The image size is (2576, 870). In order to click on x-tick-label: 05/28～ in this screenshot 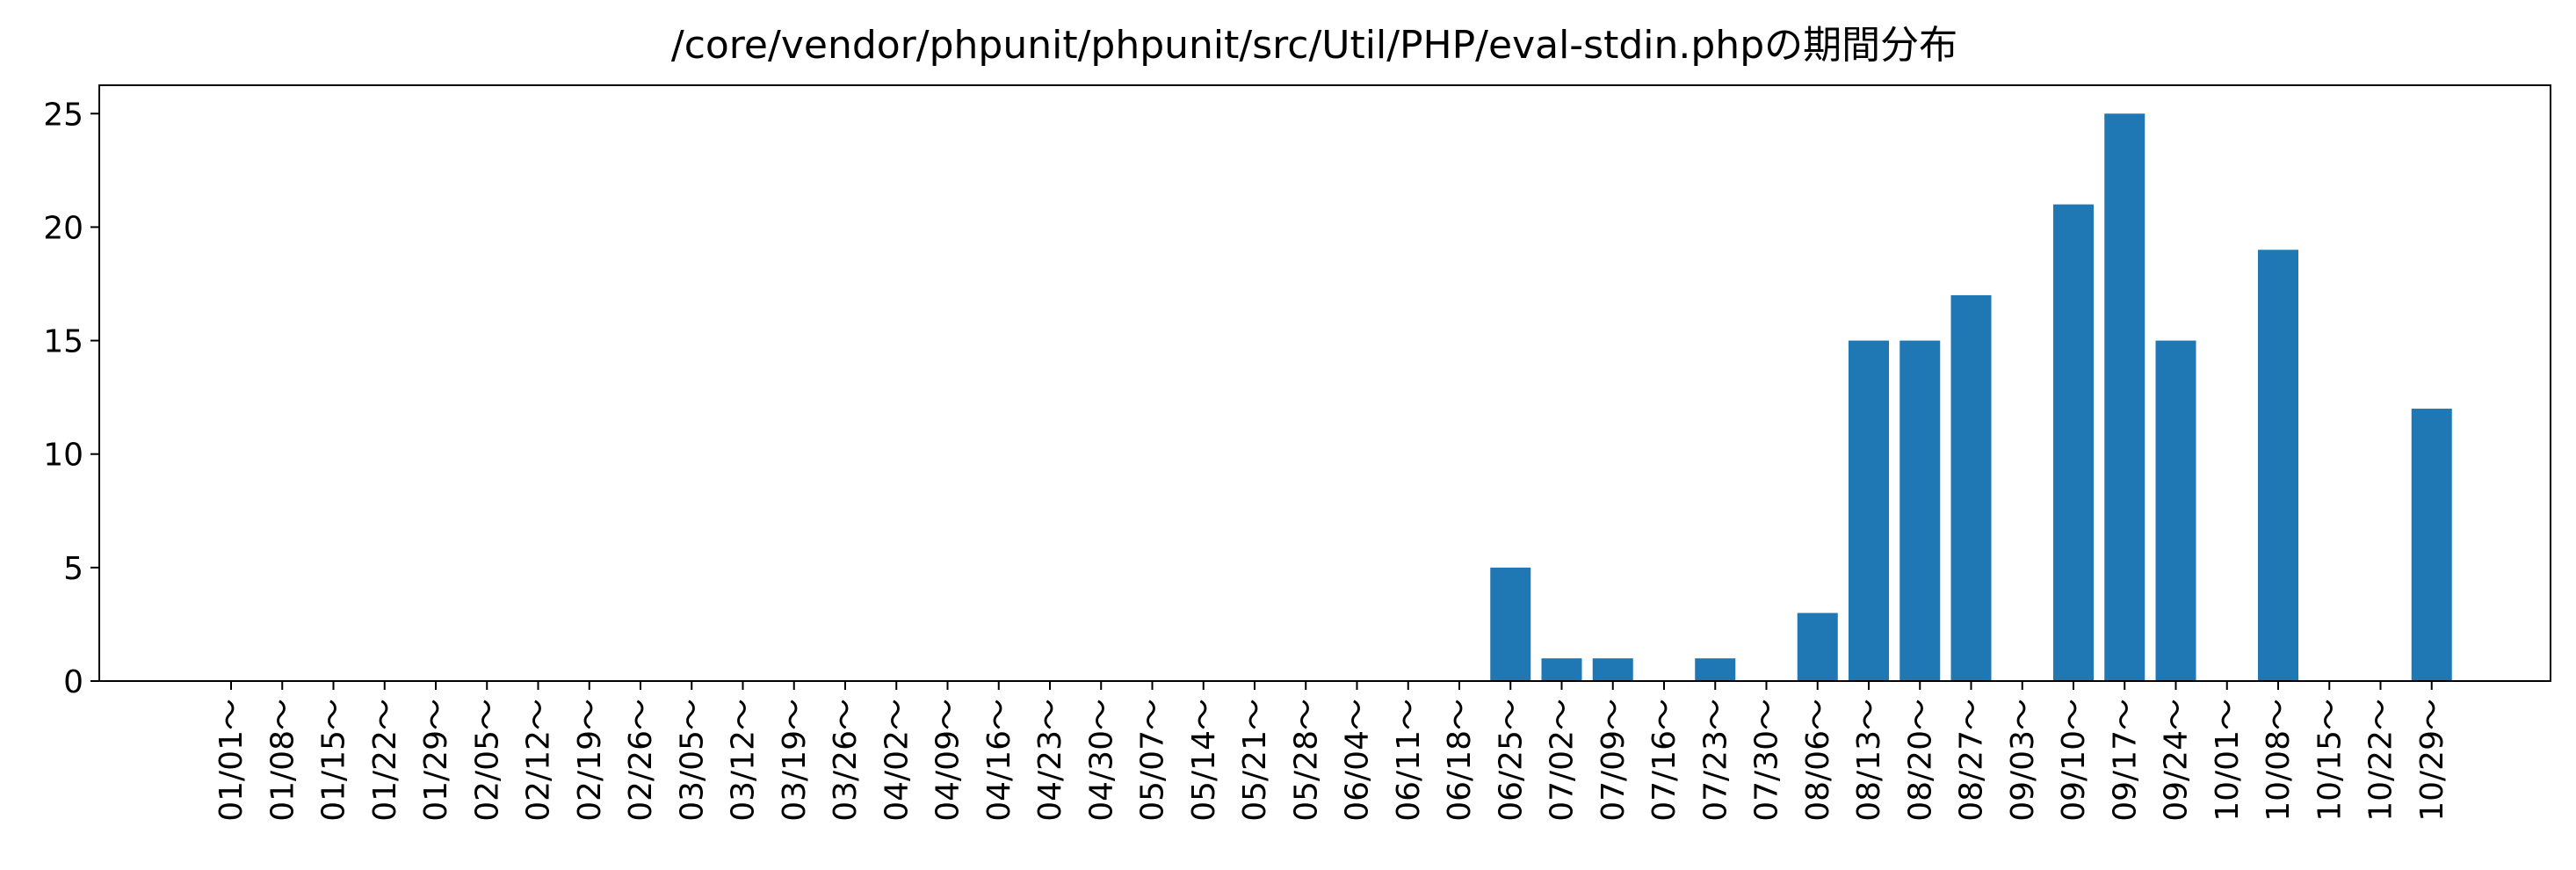, I will do `click(1306, 761)`.